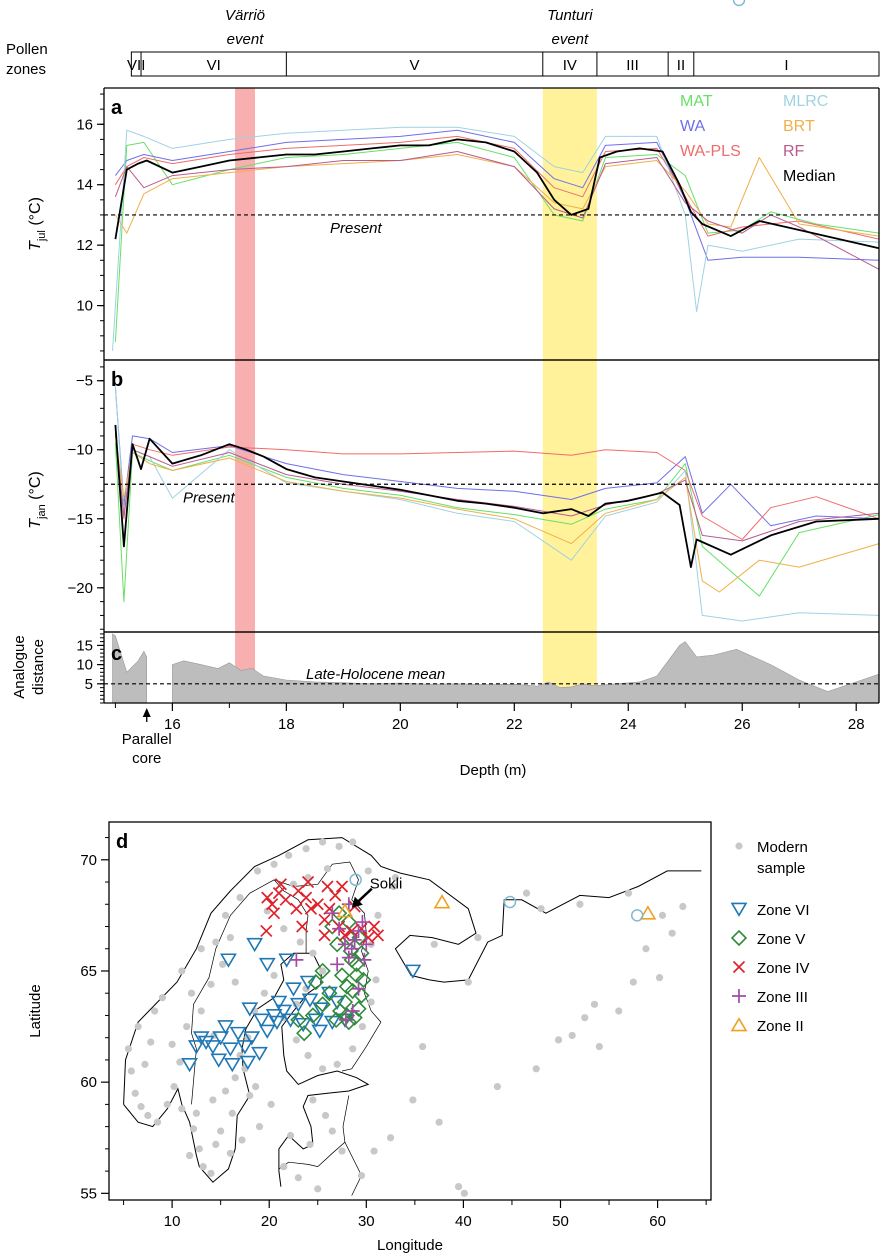 The width and height of the screenshot is (881, 1259). What do you see at coordinates (497, 496) in the screenshot?
I see `median-line-b` at bounding box center [497, 496].